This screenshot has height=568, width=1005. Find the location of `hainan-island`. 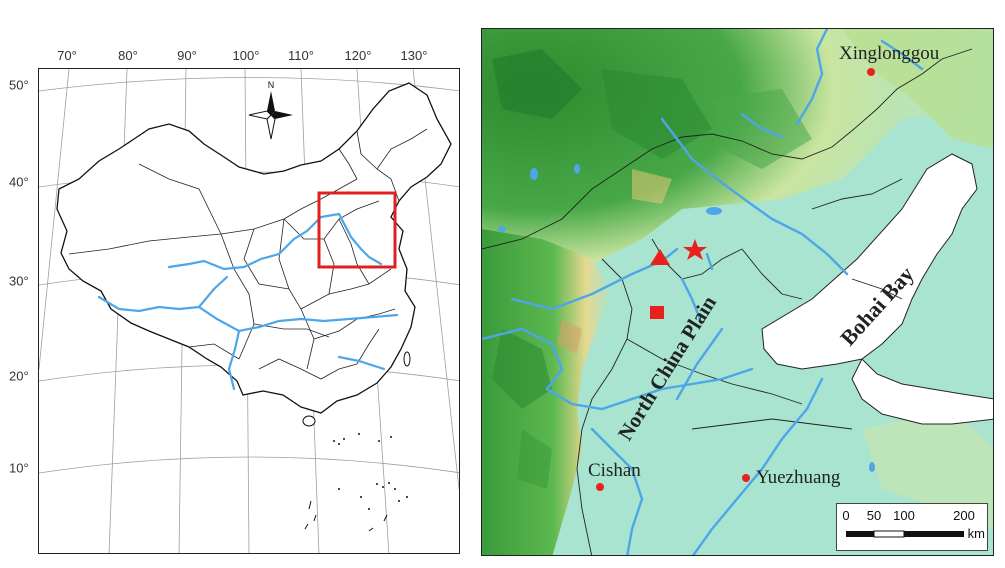

hainan-island is located at coordinates (309, 421).